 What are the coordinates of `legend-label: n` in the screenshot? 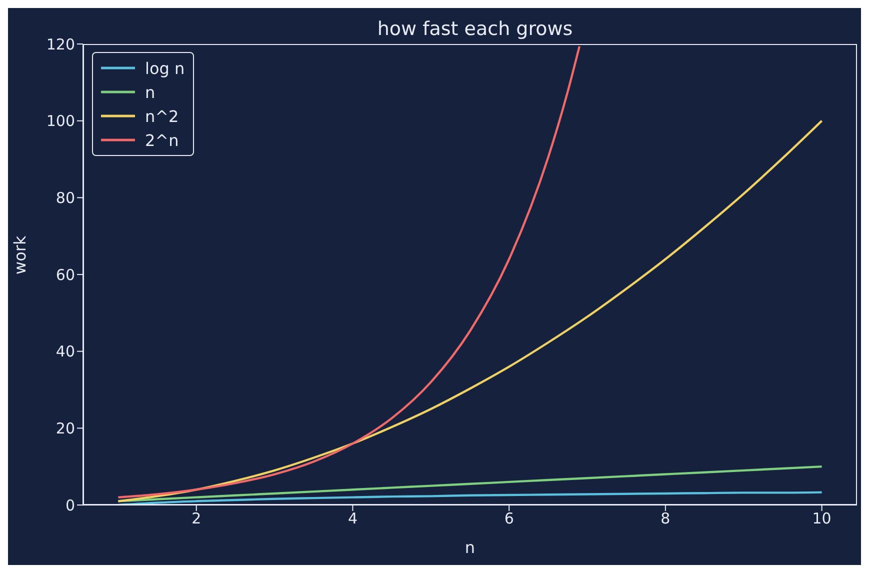 It's located at (150, 92).